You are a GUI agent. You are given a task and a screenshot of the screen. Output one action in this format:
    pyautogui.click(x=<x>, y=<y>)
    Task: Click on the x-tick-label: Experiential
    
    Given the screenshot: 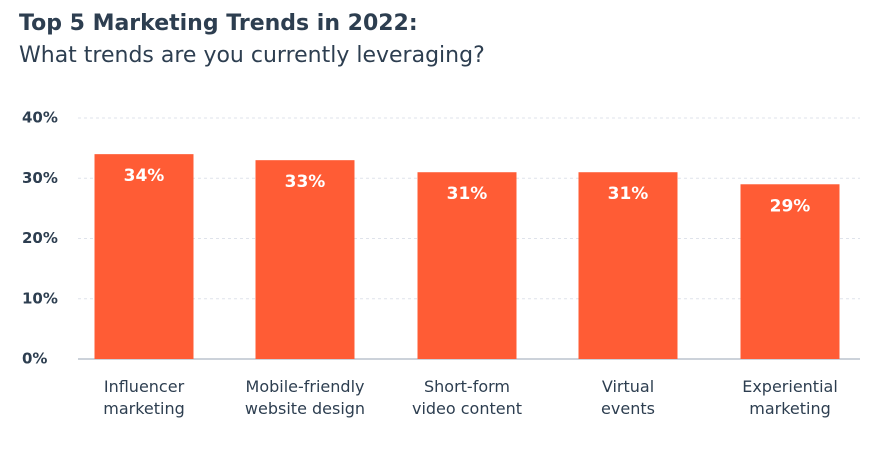 What is the action you would take?
    pyautogui.click(x=790, y=386)
    